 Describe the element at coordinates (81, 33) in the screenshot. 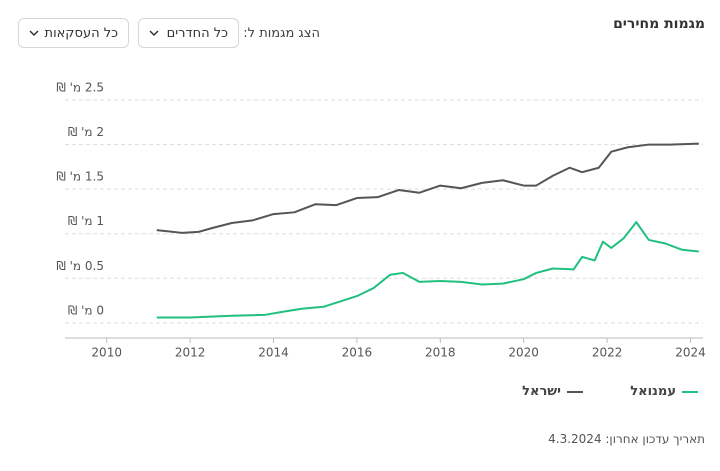

I see `dropdown-text: כל העסקאות` at that location.